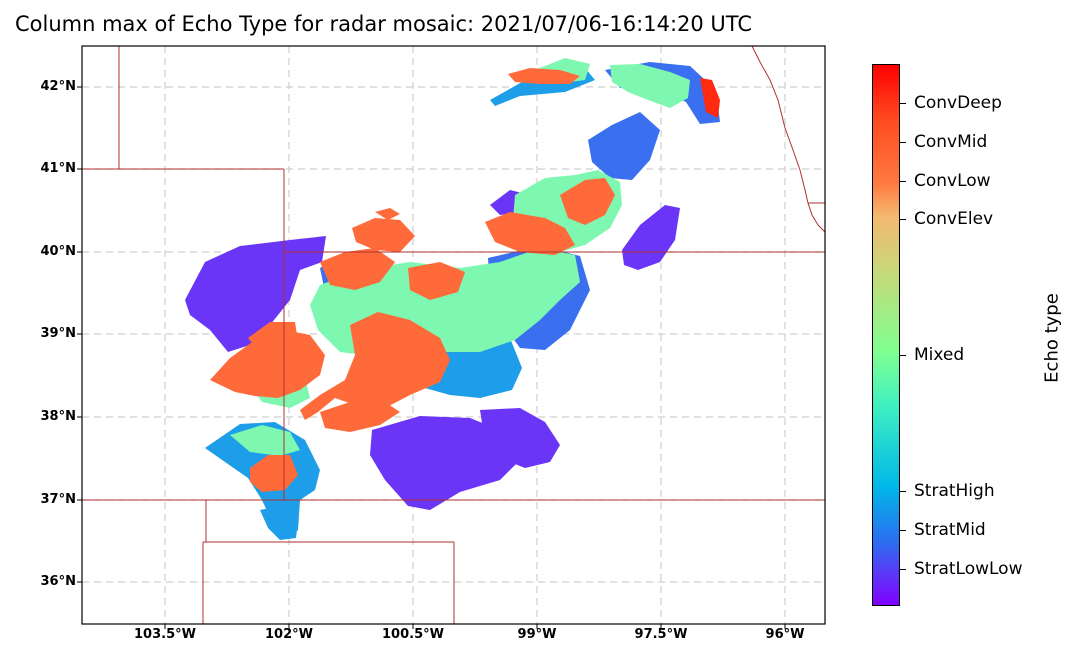  I want to click on colorbar-label: ConvMid, so click(951, 142).